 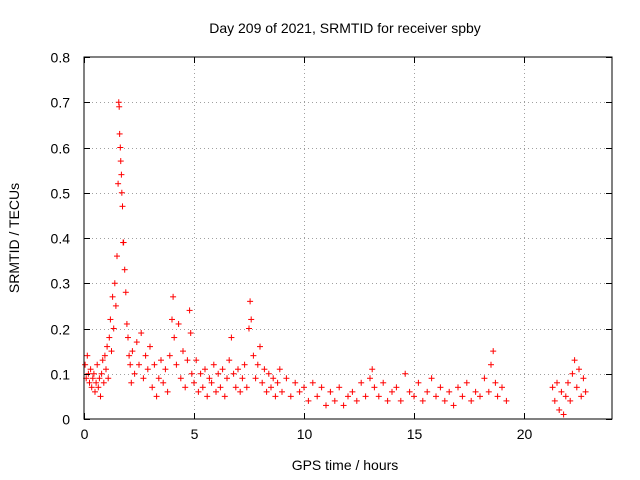 What do you see at coordinates (61, 239) in the screenshot?
I see `y-tick-label: 0.4` at bounding box center [61, 239].